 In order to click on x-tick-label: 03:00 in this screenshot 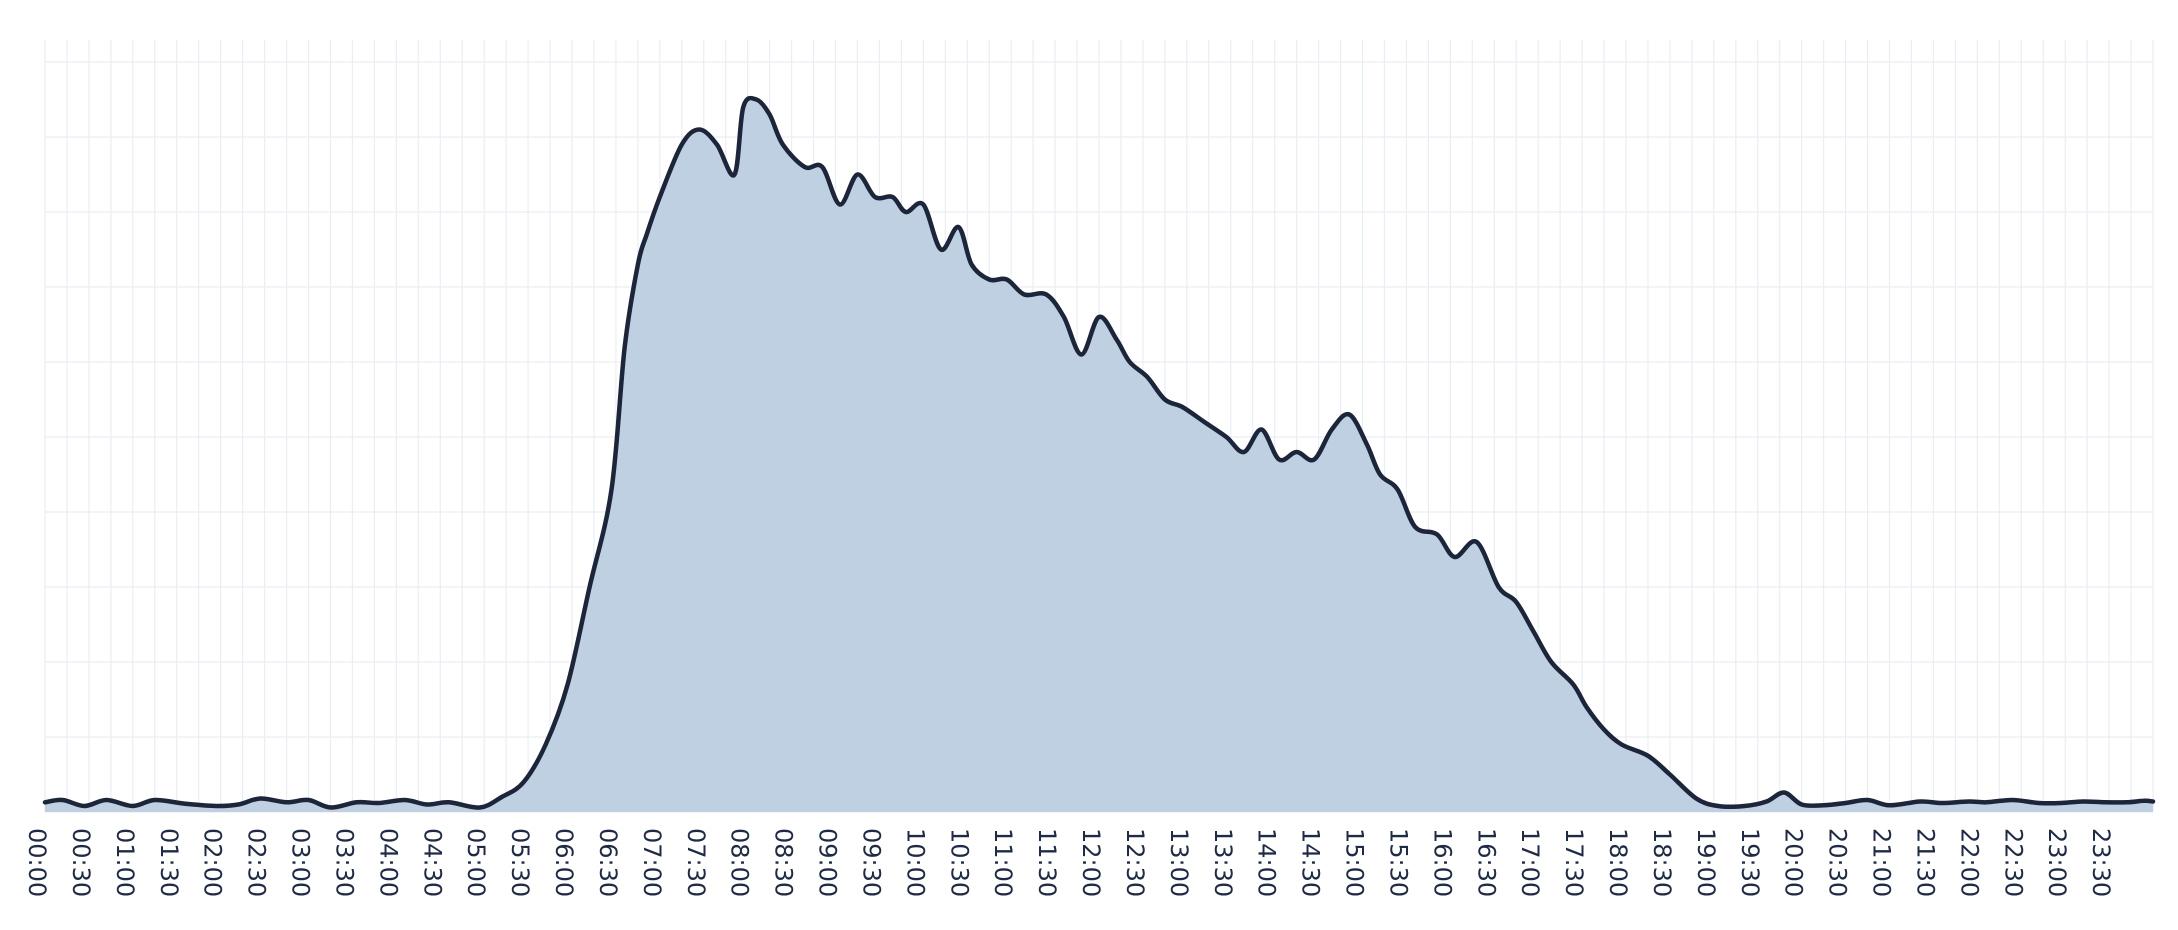, I will do `click(301, 862)`.